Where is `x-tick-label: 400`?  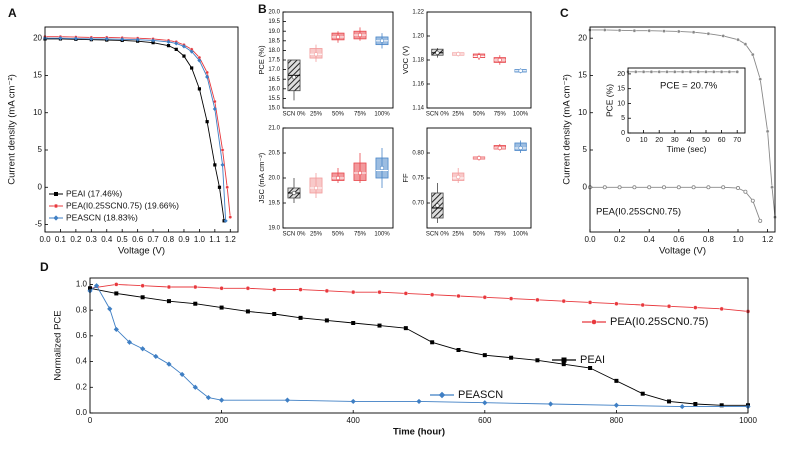 x-tick-label: 400 is located at coordinates (354, 420).